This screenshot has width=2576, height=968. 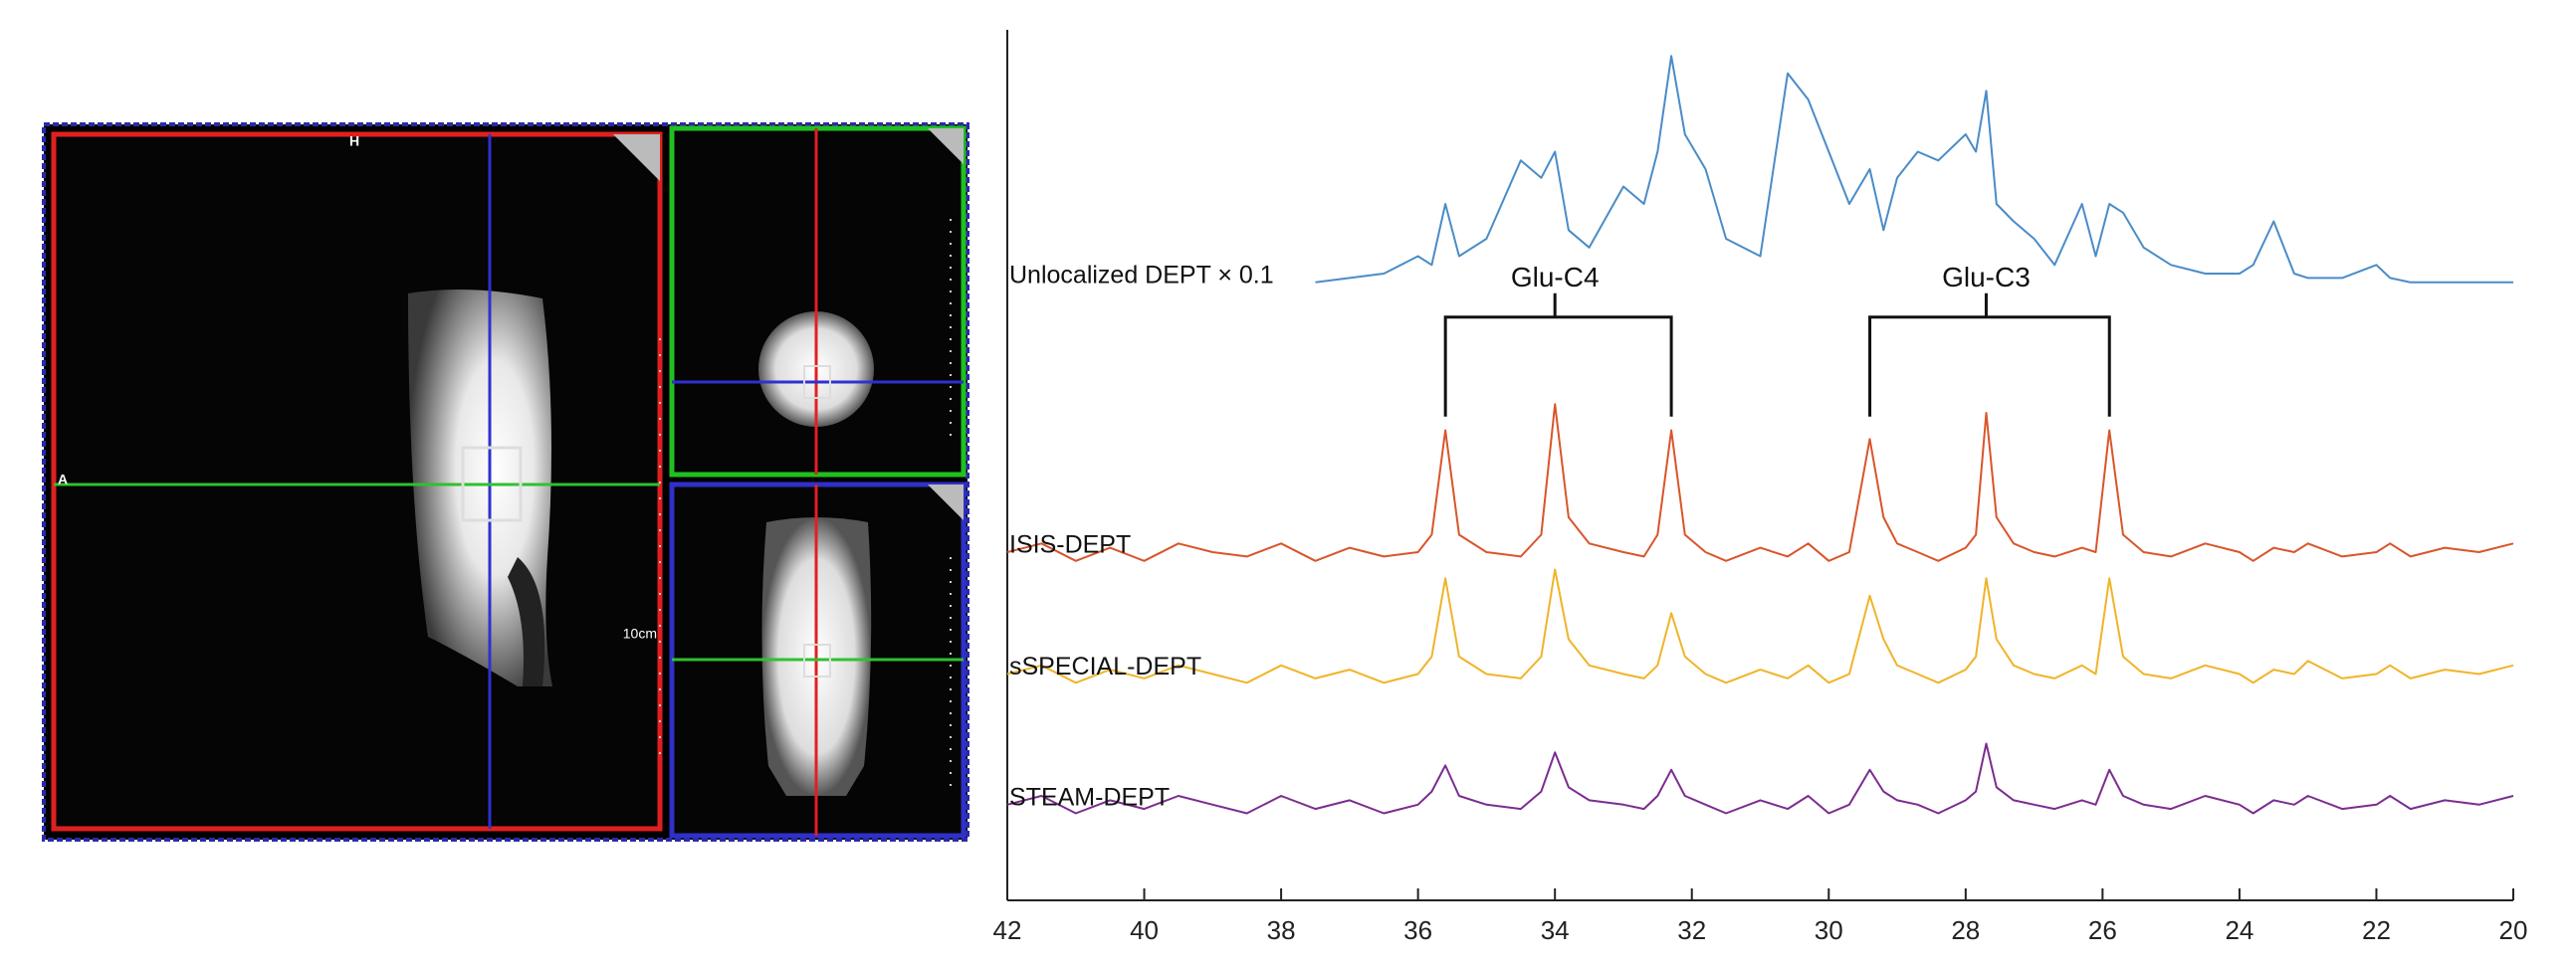 I want to click on series-label: STEAM-DEPT, so click(x=1089, y=797).